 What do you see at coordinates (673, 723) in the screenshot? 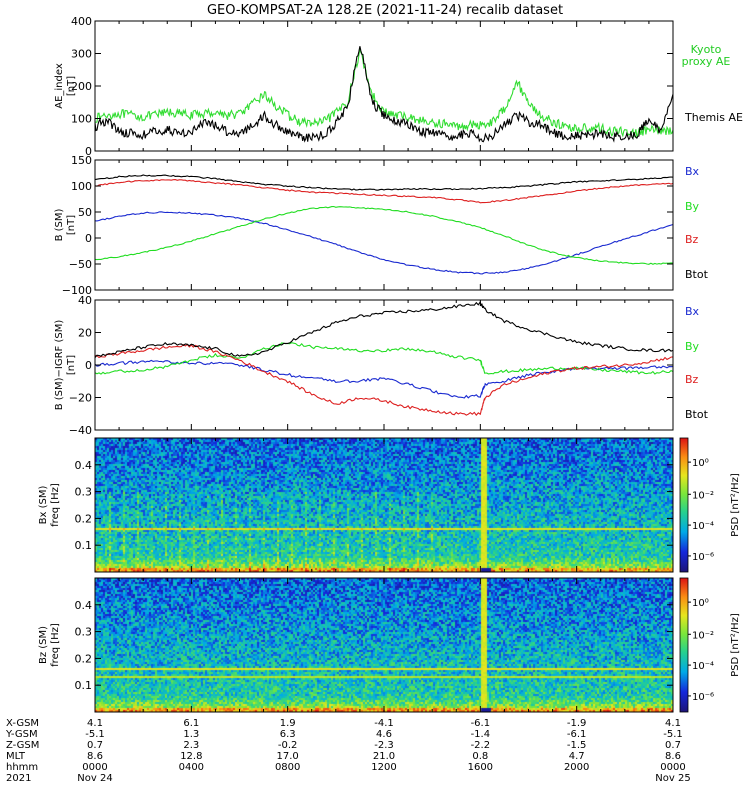
I see `xaxis-col-6-row-0: 4.1` at bounding box center [673, 723].